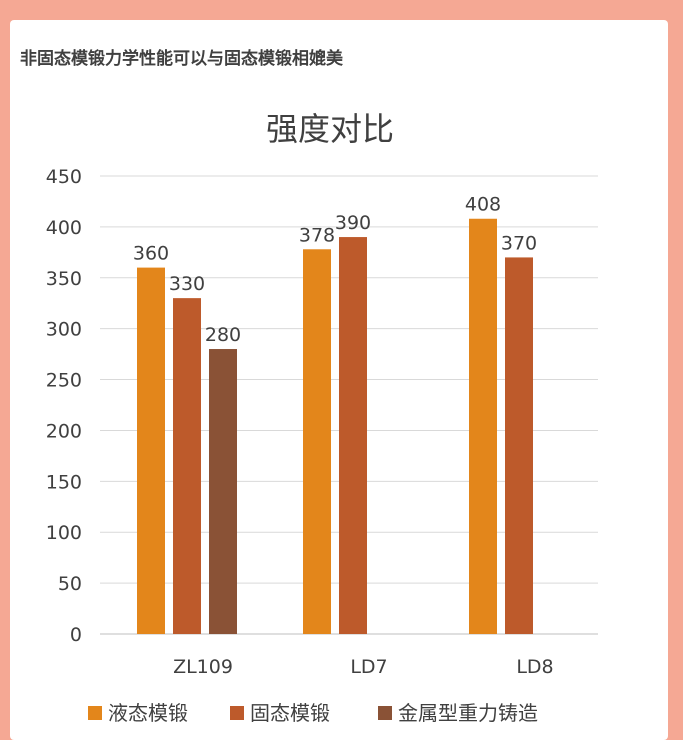  What do you see at coordinates (317, 235) in the screenshot?
I see `data-label: 378` at bounding box center [317, 235].